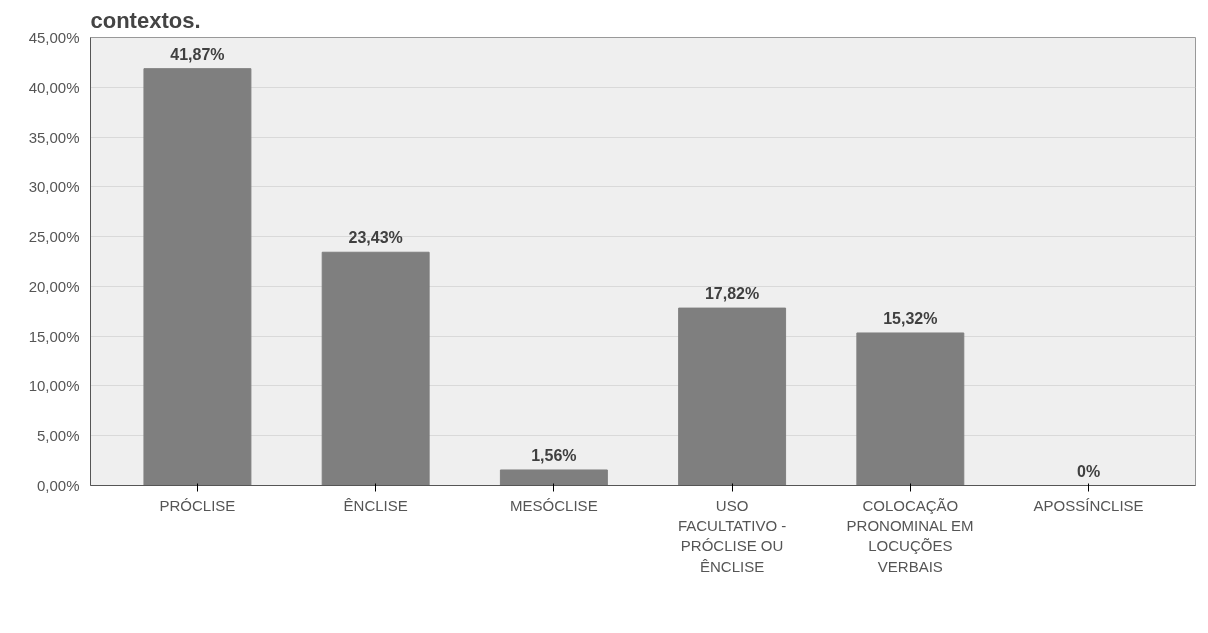 The height and width of the screenshot is (633, 1208). Describe the element at coordinates (54, 37) in the screenshot. I see `y-tick-label: 45,00%` at that location.